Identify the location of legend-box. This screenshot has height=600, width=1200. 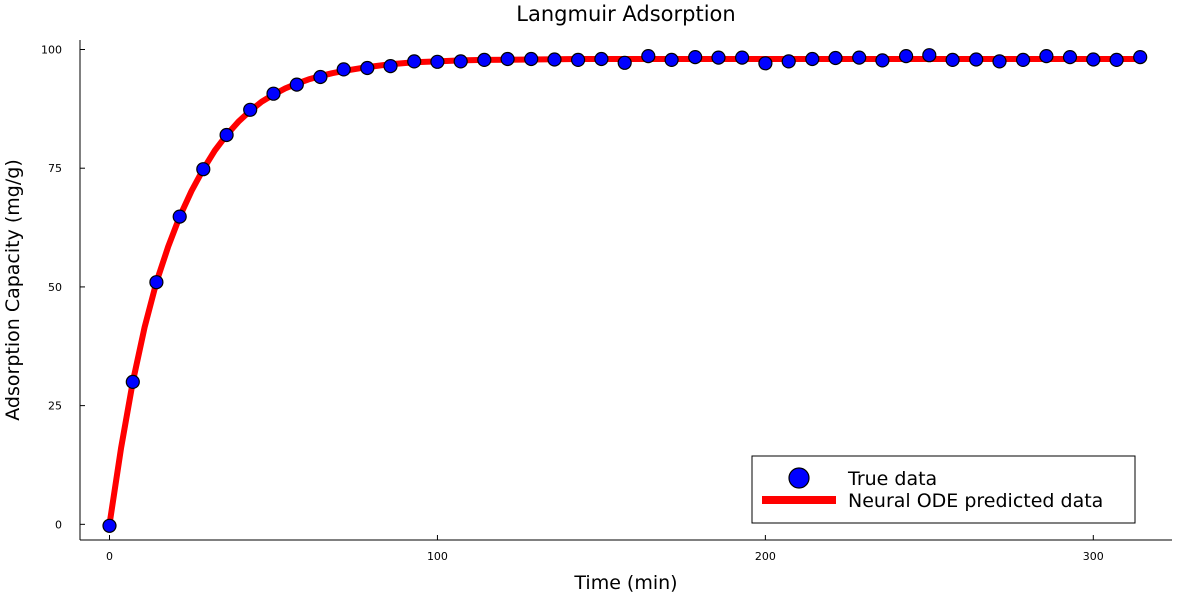
(943, 489).